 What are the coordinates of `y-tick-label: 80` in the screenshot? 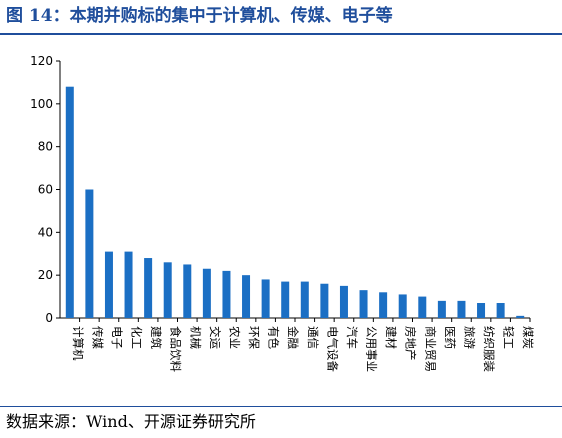 It's located at (45, 147).